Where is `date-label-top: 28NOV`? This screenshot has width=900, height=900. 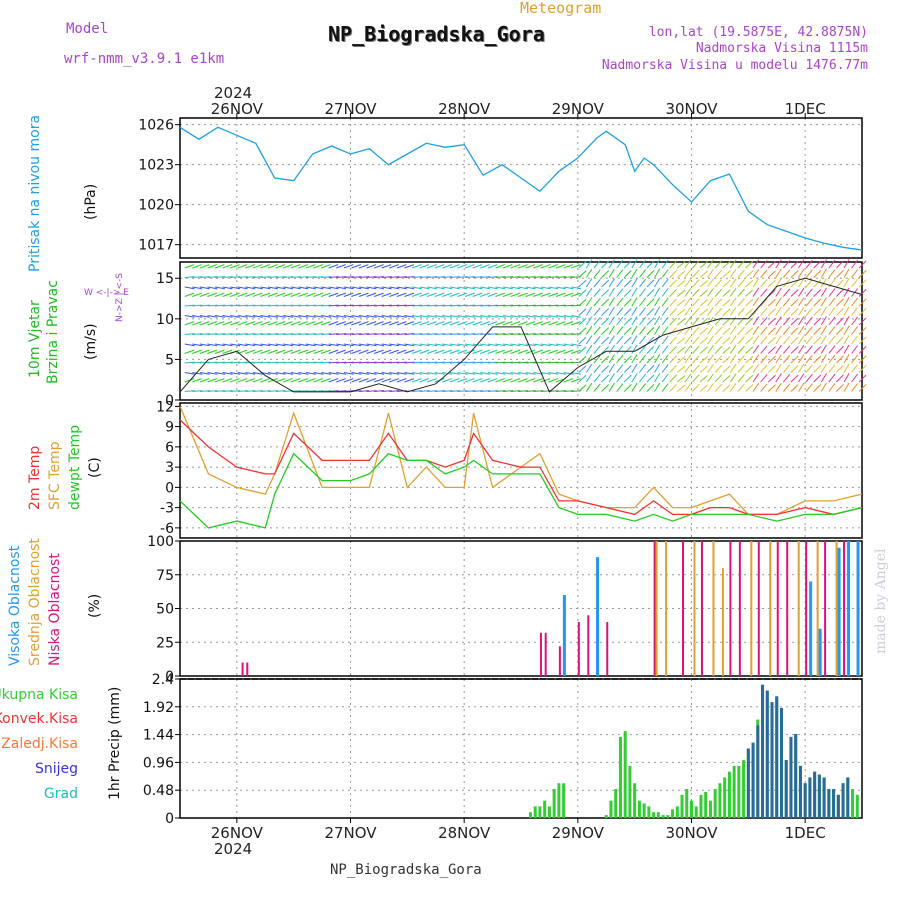 date-label-top: 28NOV is located at coordinates (464, 109).